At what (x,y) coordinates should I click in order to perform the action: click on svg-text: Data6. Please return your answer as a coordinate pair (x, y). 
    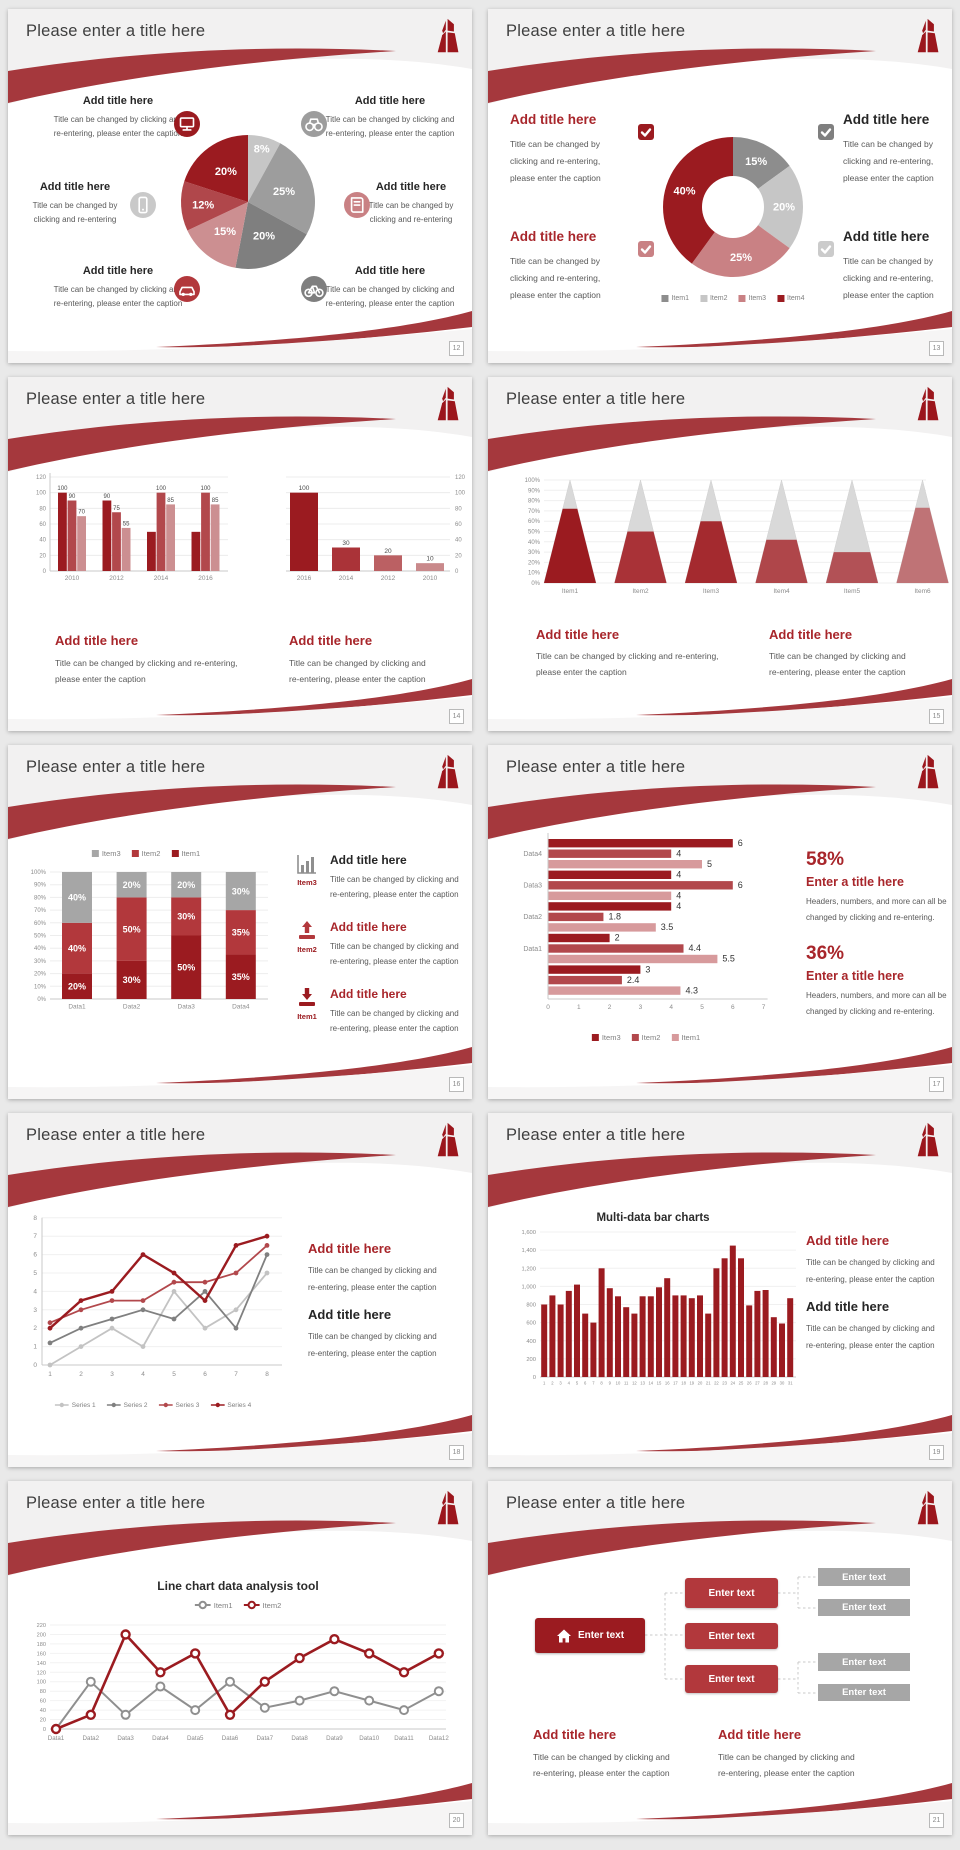
    Looking at the image, I should click on (230, 1738).